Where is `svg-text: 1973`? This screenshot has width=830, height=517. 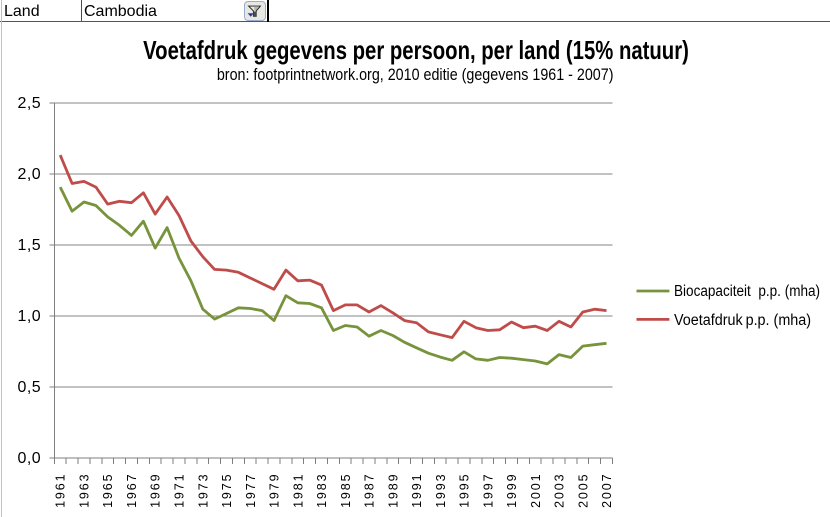
svg-text: 1973 is located at coordinates (203, 490).